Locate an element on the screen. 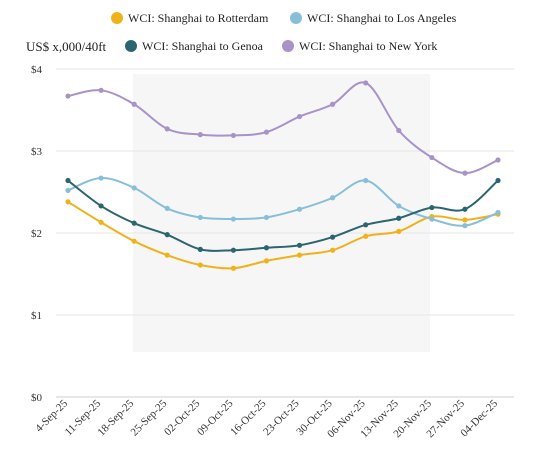  legend-item: WCI: Shanghai to Rotterdam is located at coordinates (190, 18).